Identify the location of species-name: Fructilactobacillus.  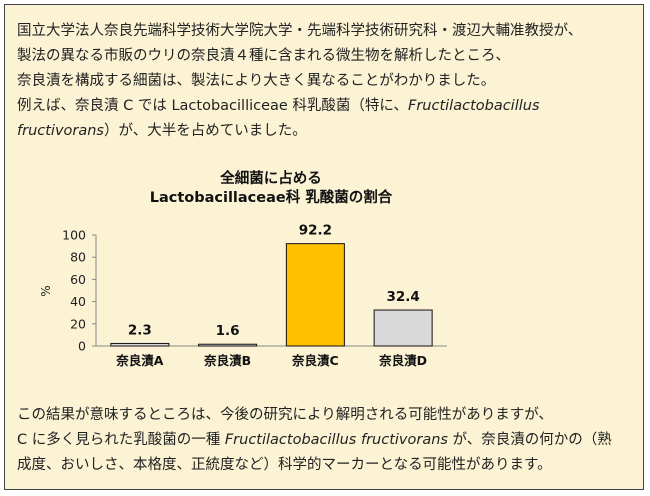
(474, 106).